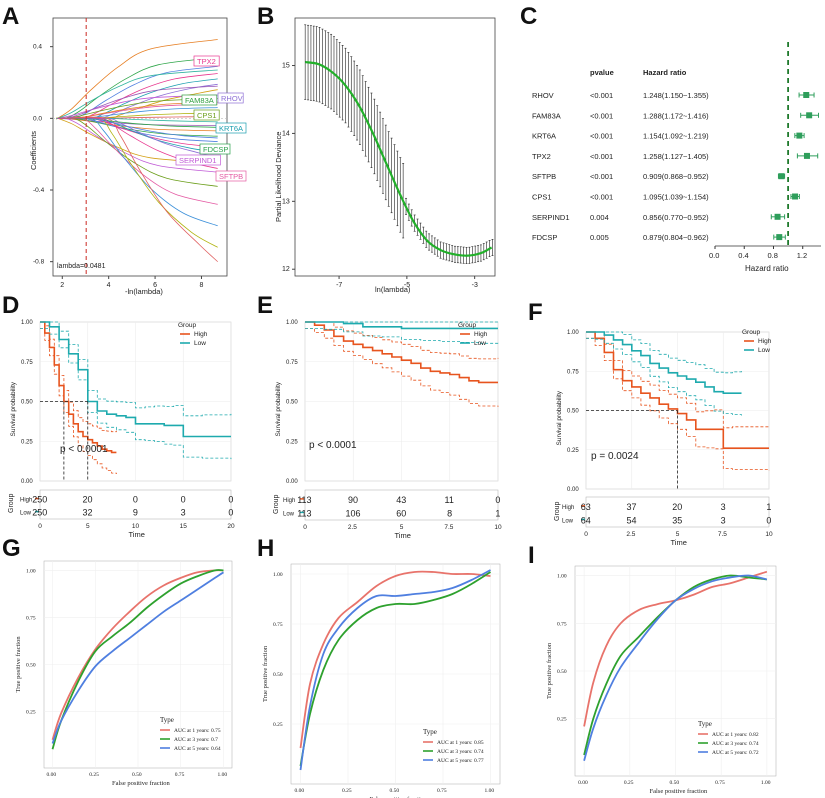 The width and height of the screenshot is (825, 798). I want to click on deviance-mean-line, so click(399, 159).